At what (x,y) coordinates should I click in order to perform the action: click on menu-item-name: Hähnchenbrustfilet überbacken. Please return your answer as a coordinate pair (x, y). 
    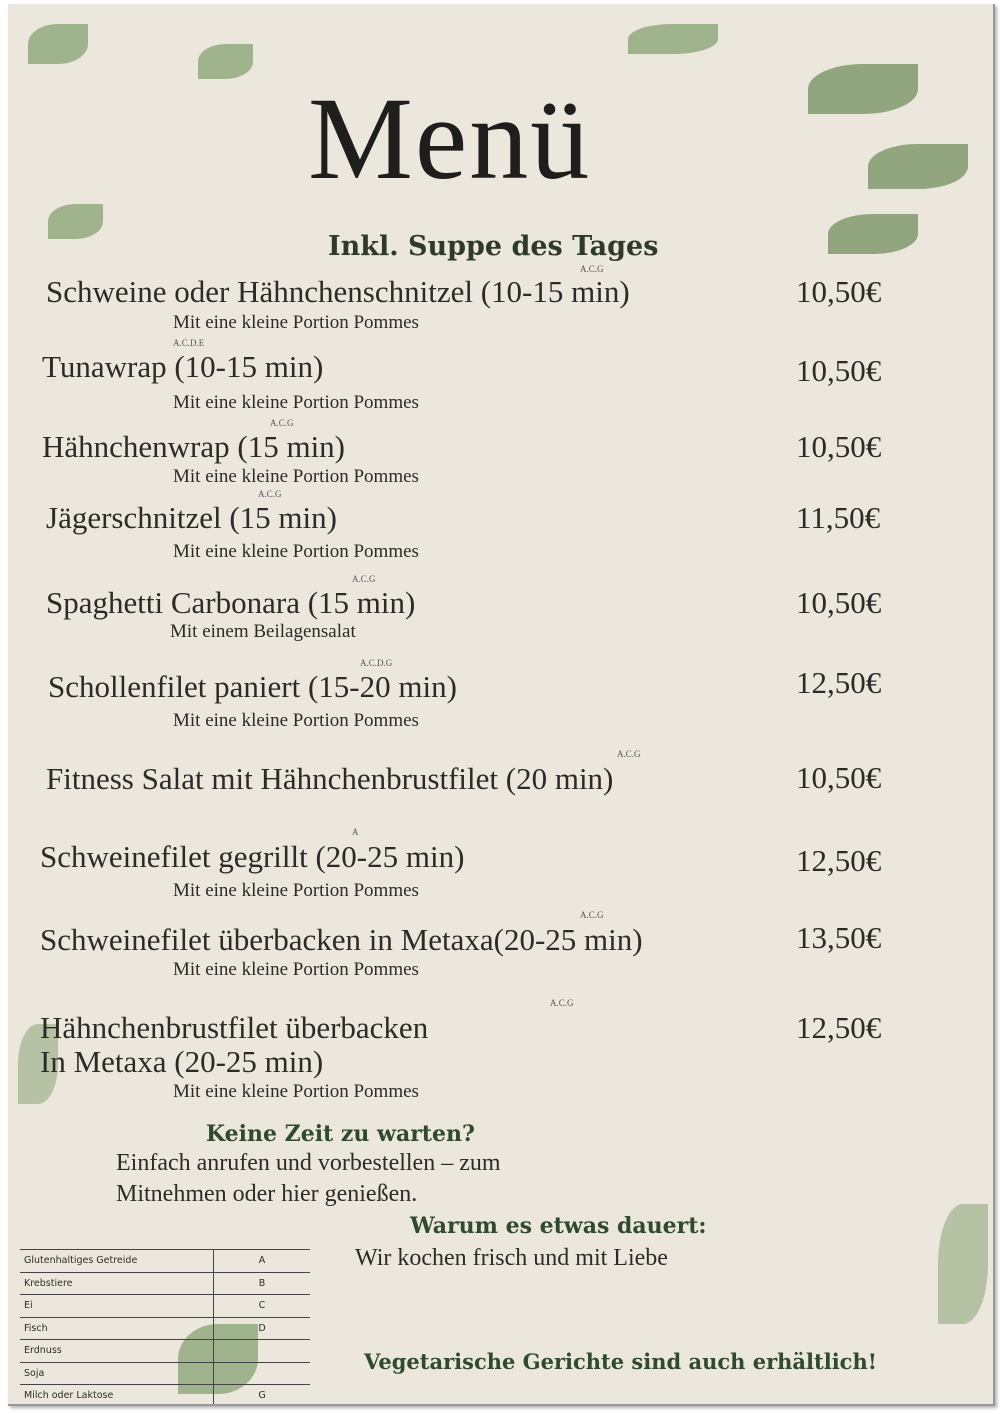
    Looking at the image, I should click on (234, 1027).